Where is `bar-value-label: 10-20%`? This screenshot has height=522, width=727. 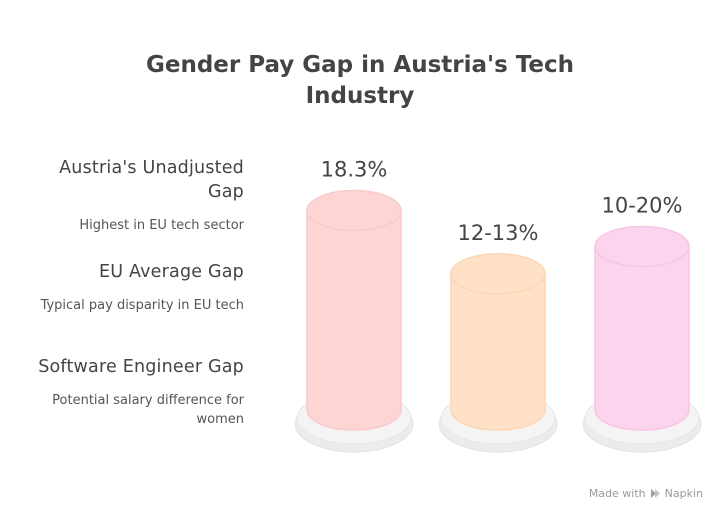 bar-value-label: 10-20% is located at coordinates (642, 206).